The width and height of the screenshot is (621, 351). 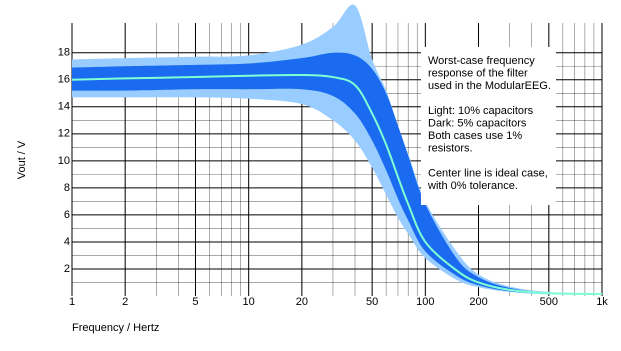 I want to click on y-tick-label: 16, so click(x=64, y=80).